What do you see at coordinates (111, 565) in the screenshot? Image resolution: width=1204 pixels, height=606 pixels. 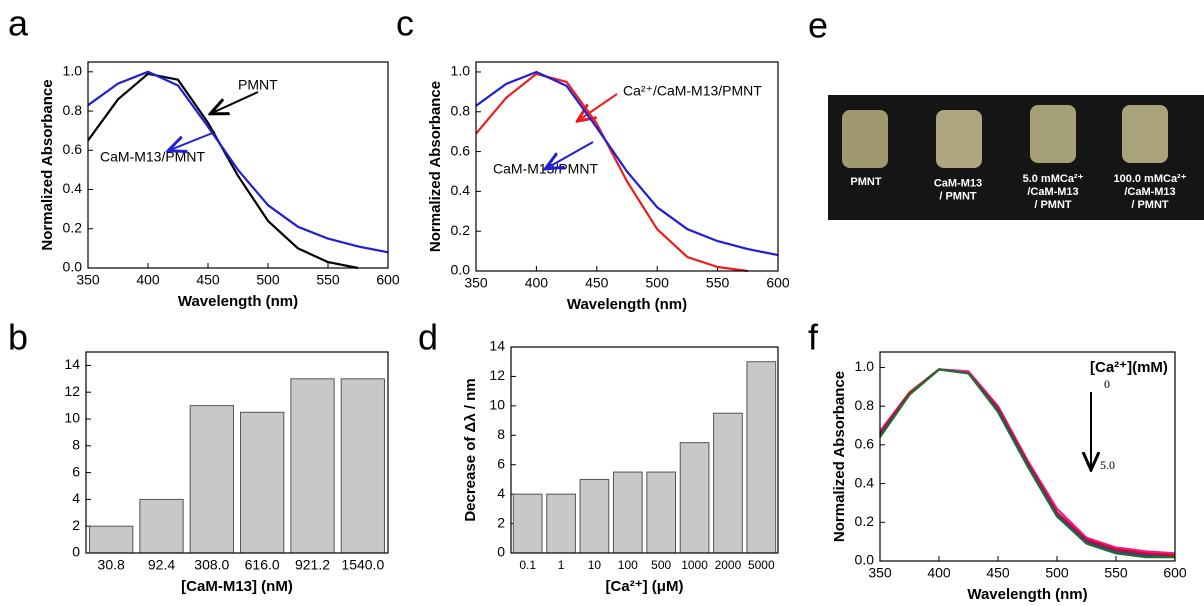 I see `x-tick-label: 30.8` at bounding box center [111, 565].